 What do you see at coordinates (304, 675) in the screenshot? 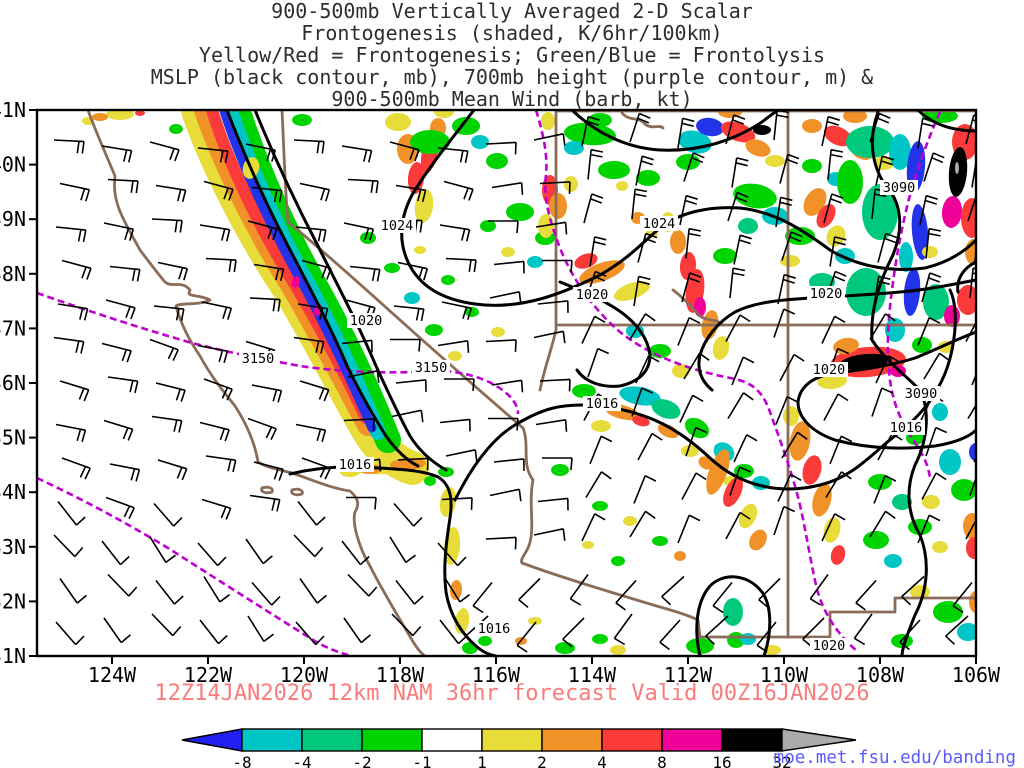
I see `lon-label: 120W` at bounding box center [304, 675].